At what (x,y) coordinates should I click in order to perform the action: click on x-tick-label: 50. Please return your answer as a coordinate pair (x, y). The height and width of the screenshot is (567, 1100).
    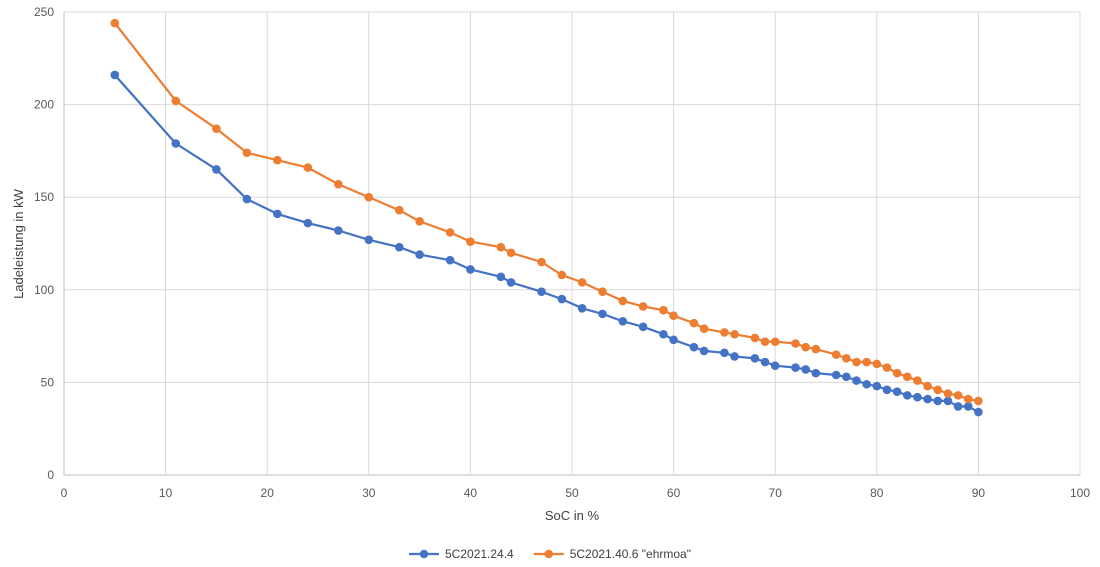
    Looking at the image, I should click on (572, 493).